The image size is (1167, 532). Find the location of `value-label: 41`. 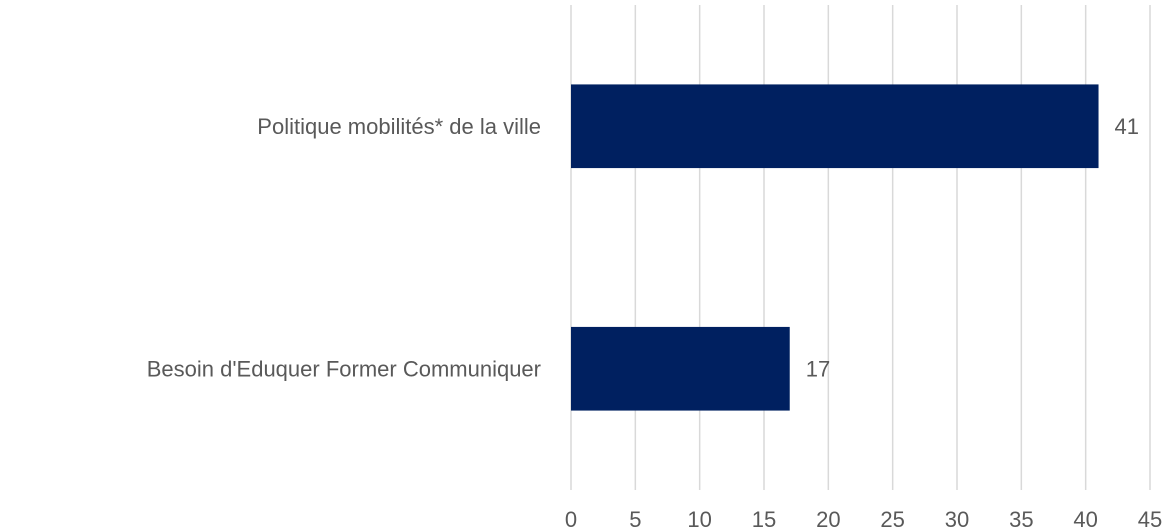

value-label: 41 is located at coordinates (1127, 126).